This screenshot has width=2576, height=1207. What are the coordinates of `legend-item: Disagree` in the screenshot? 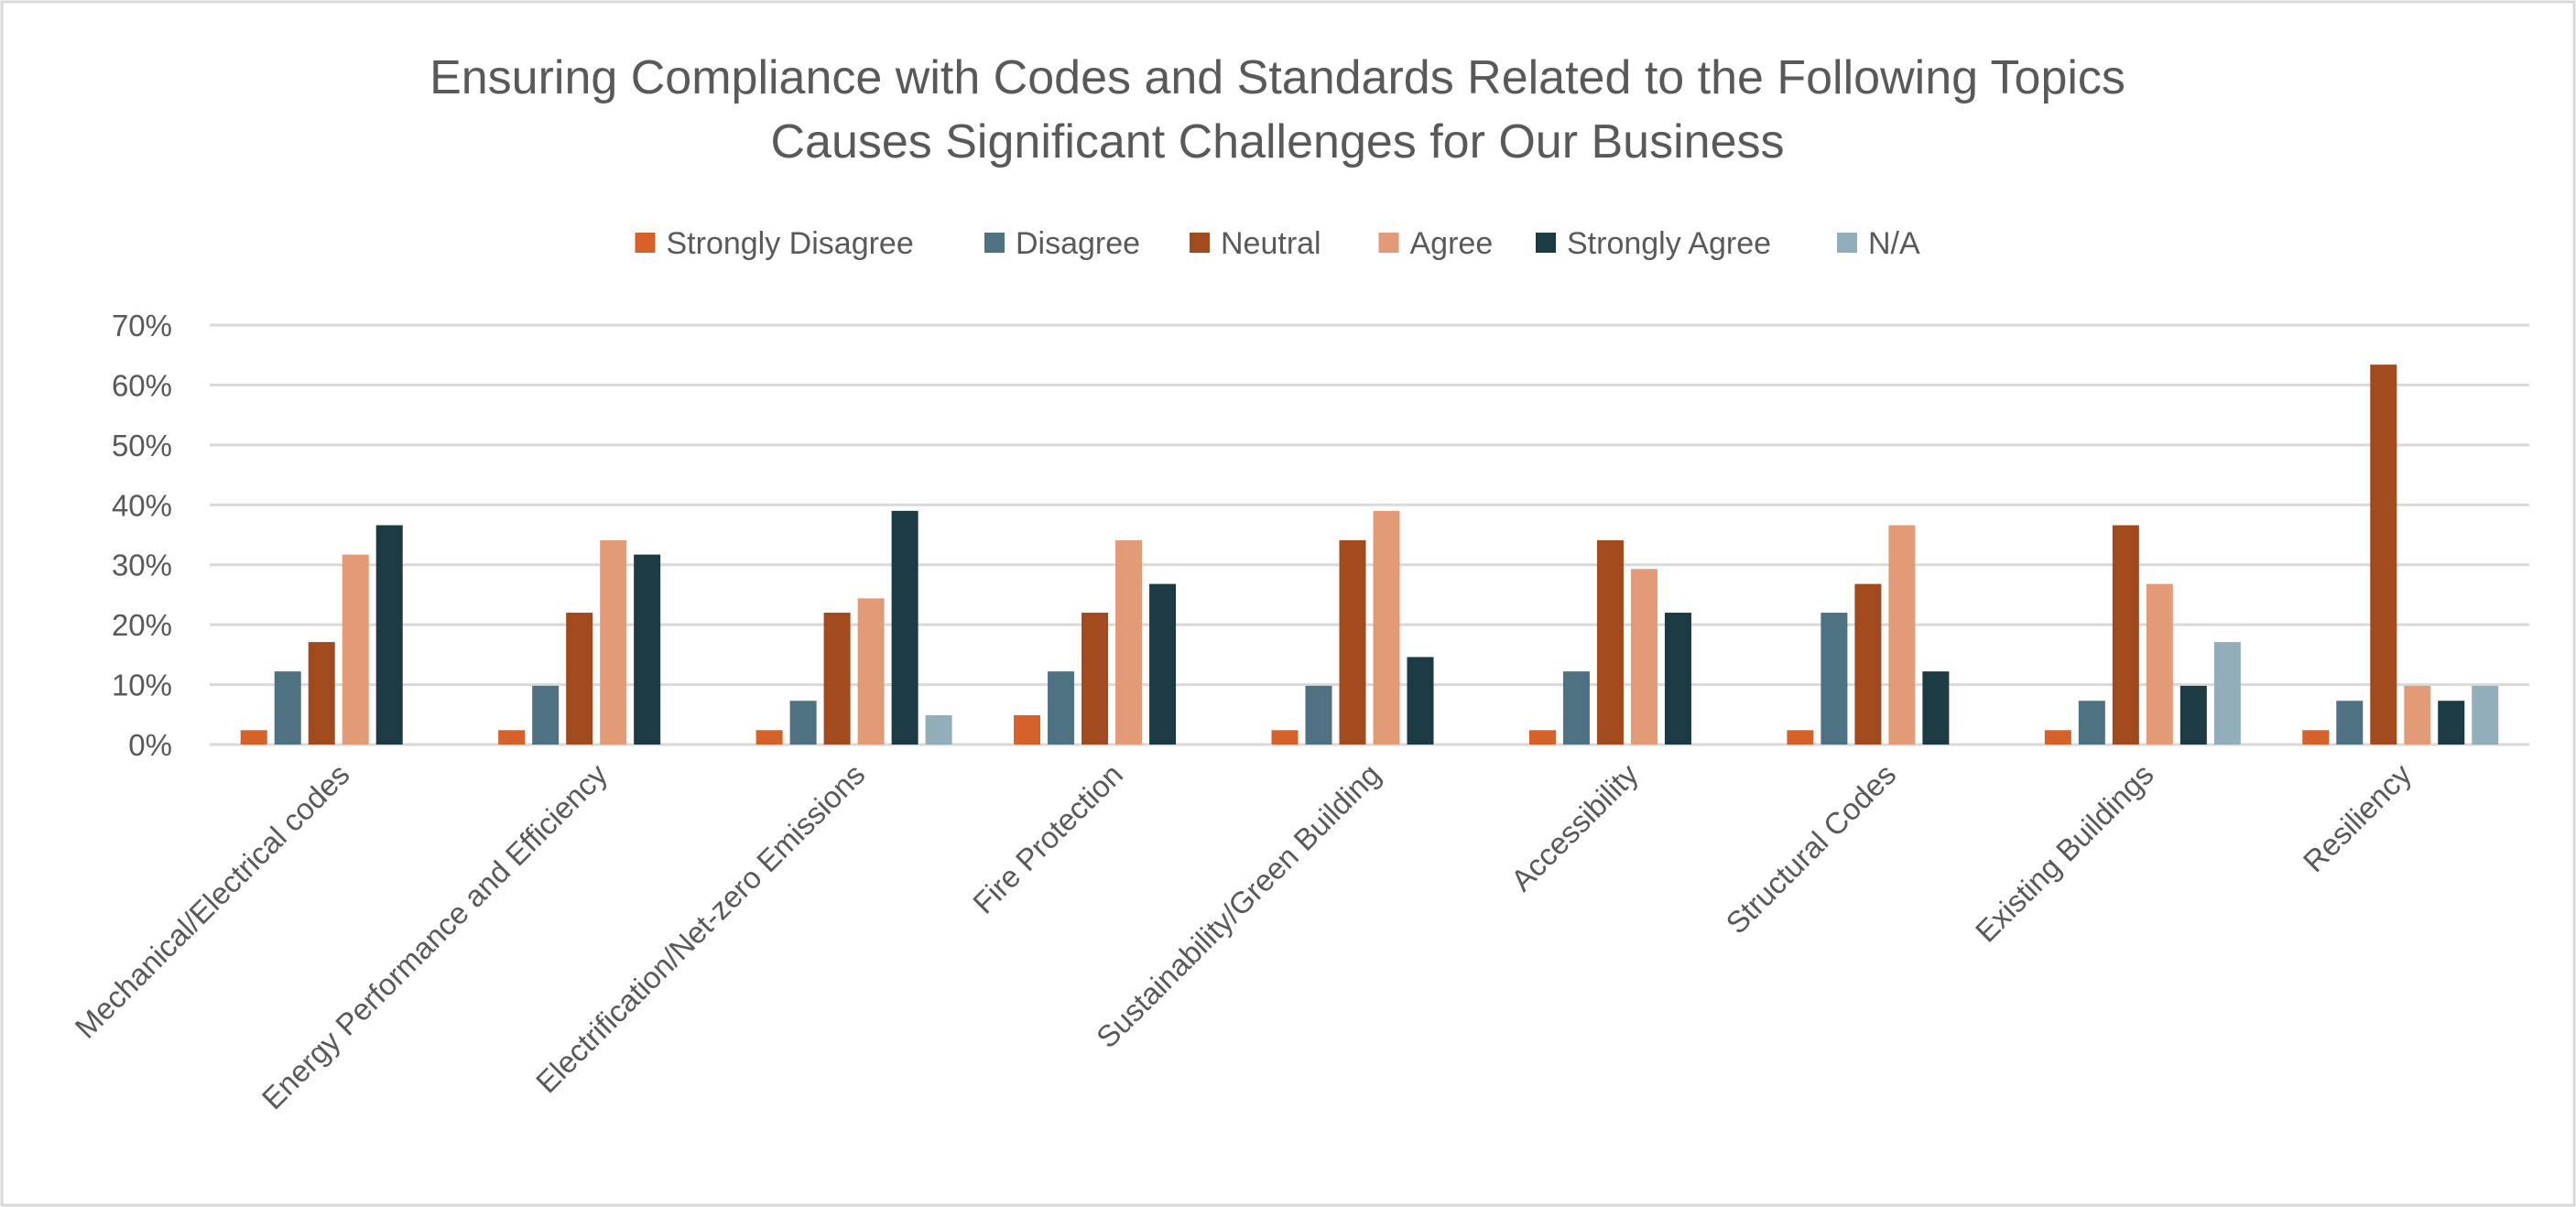 It's located at (1062, 243).